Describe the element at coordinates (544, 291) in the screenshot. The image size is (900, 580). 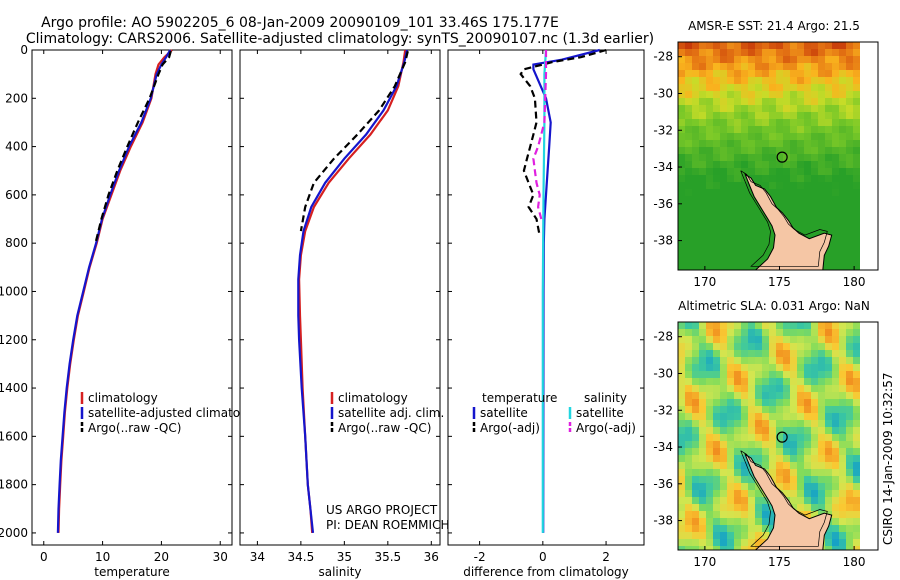
I see `series-line-salinity-satellite` at that location.